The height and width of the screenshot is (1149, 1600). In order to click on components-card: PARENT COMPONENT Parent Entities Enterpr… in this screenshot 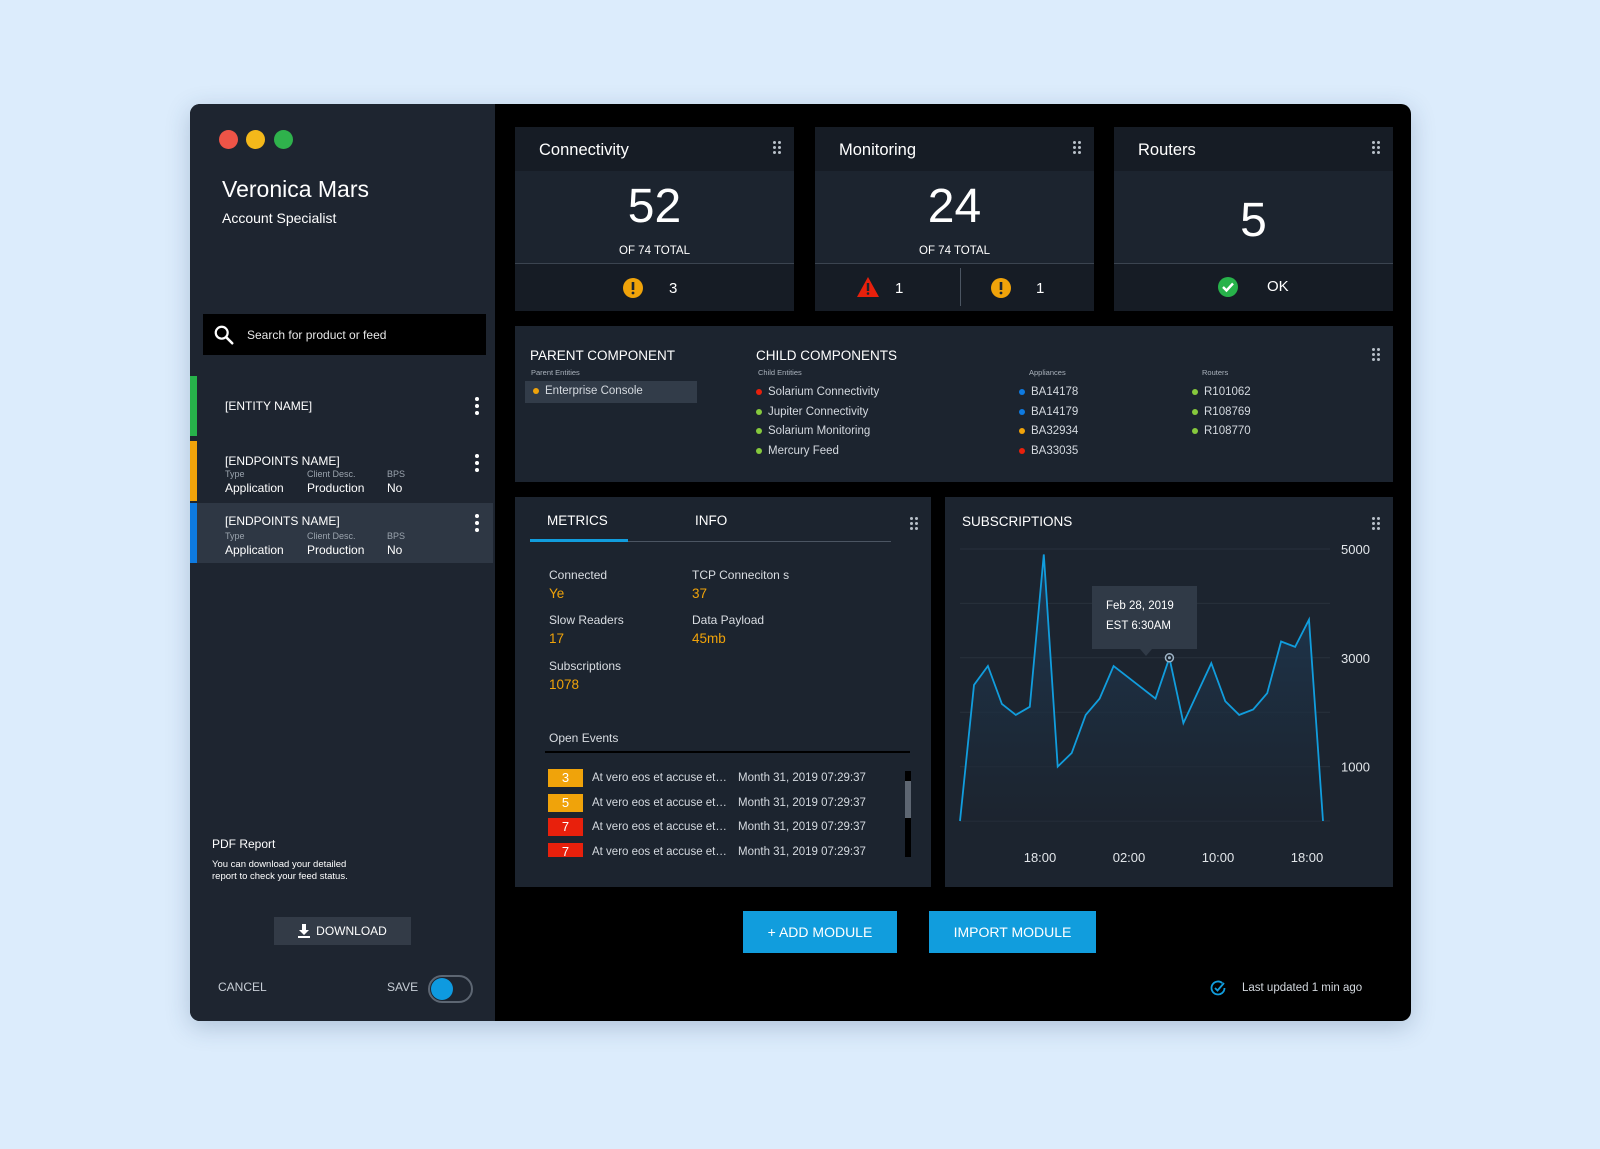, I will do `click(954, 404)`.